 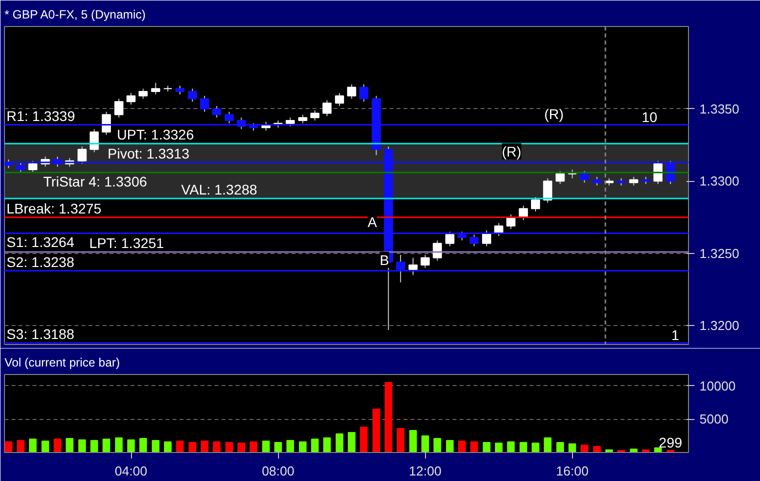 What do you see at coordinates (95, 181) in the screenshot?
I see `ref-line-label: TriStar 4: 1.3306` at bounding box center [95, 181].